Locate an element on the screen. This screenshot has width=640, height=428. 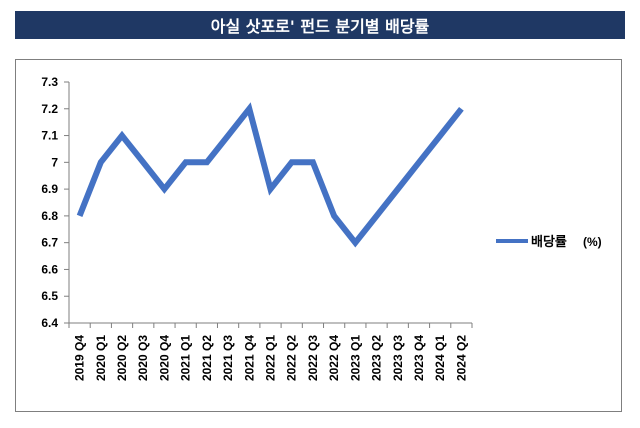
x-tick-label: 2021 Q4 is located at coordinates (249, 358).